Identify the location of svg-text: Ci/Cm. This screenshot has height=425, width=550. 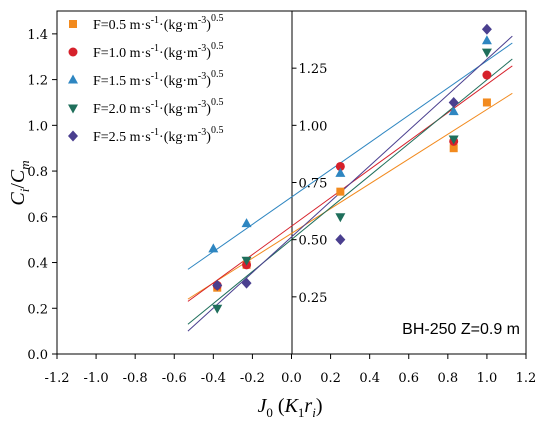
(19, 182).